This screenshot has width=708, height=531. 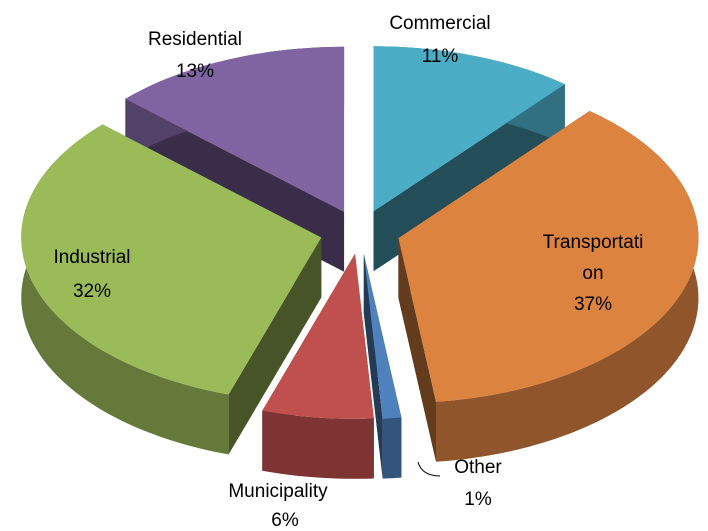 What do you see at coordinates (195, 39) in the screenshot?
I see `slice-label: Residential` at bounding box center [195, 39].